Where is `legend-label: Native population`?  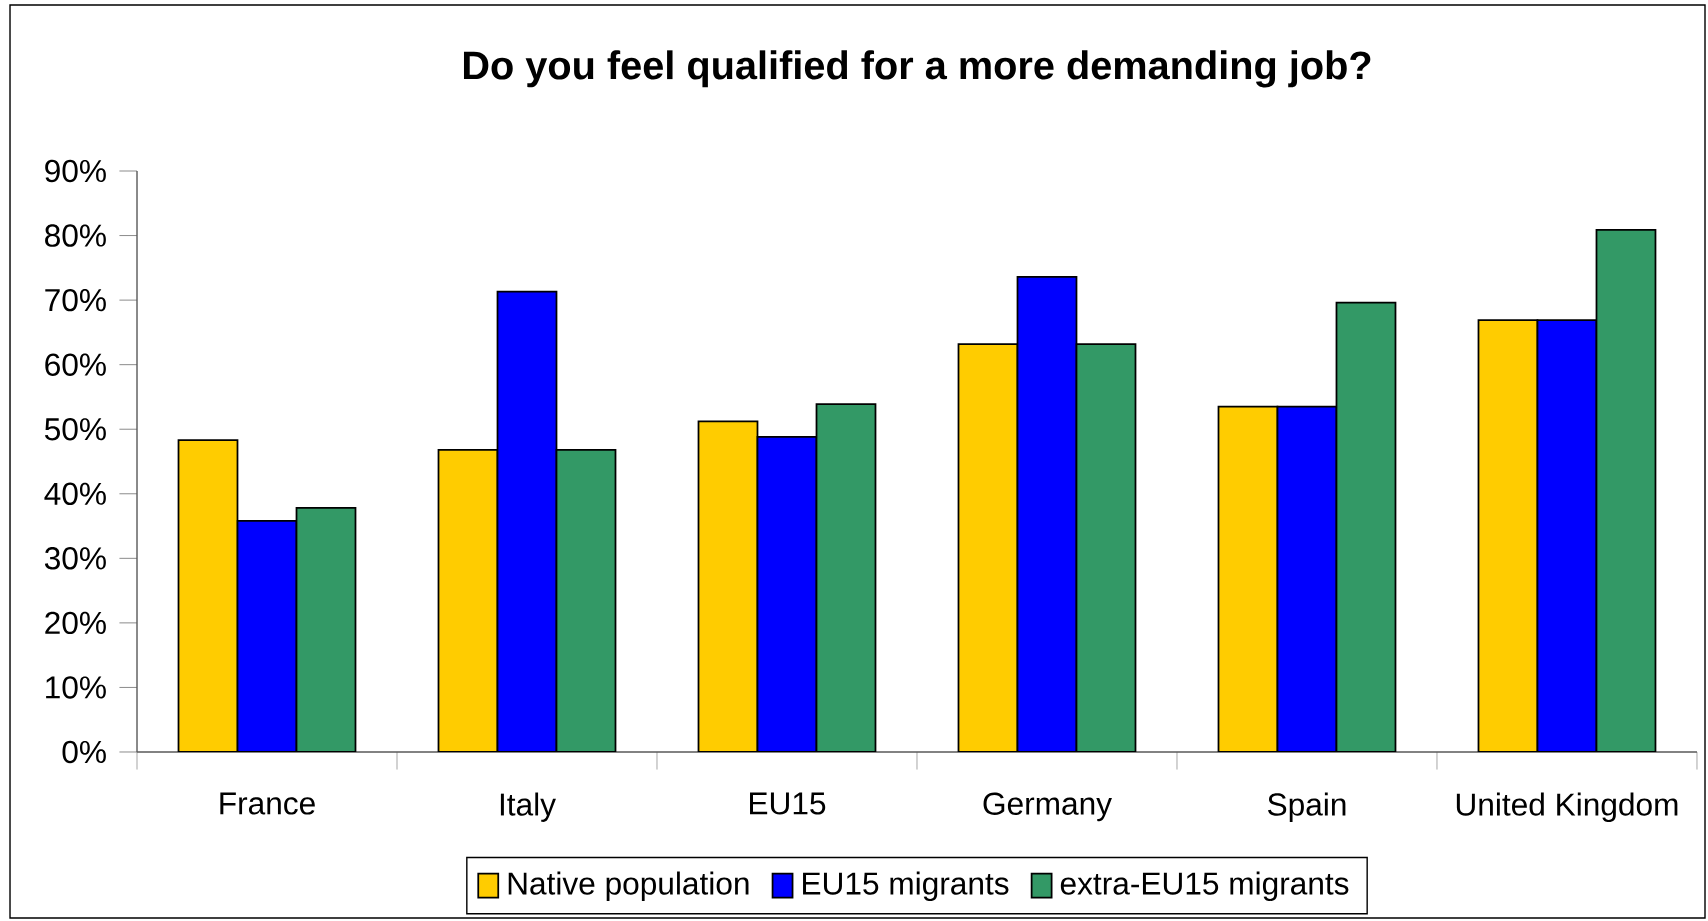
legend-label: Native population is located at coordinates (628, 886).